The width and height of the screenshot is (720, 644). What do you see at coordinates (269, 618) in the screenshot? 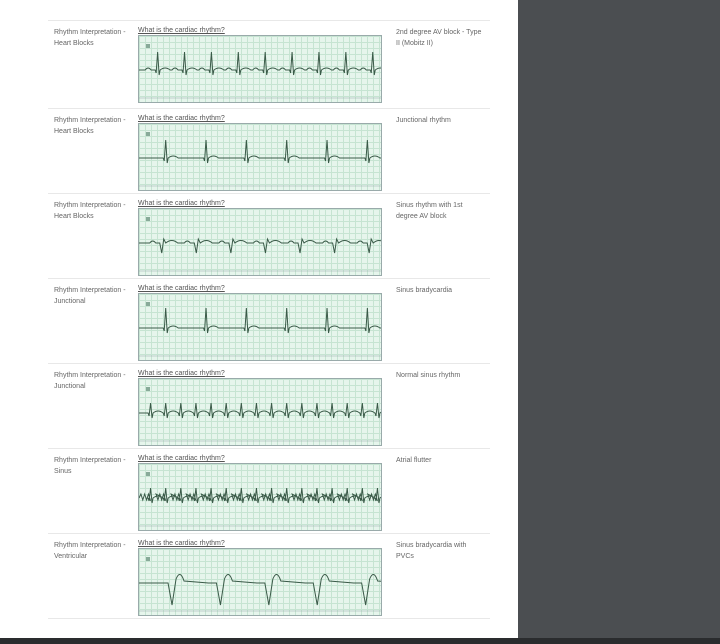
I see `divider` at bounding box center [269, 618].